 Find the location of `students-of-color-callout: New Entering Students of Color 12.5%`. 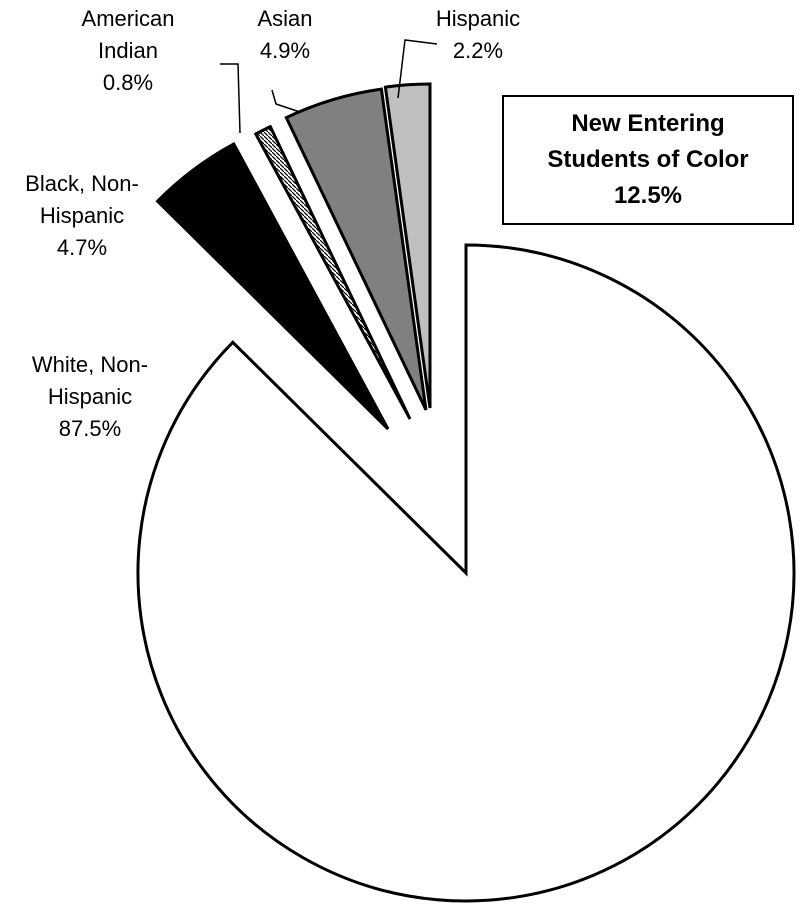

students-of-color-callout: New Entering Students of Color 12.5% is located at coordinates (648, 160).